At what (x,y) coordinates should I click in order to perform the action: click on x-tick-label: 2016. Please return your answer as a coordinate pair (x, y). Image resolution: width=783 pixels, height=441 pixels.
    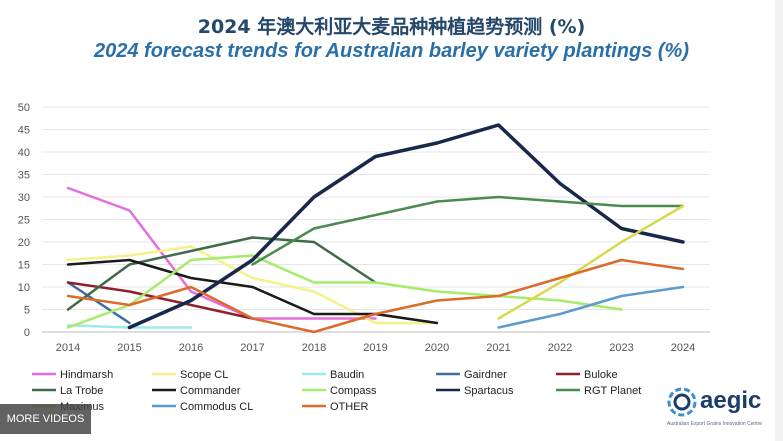
    Looking at the image, I should click on (191, 348).